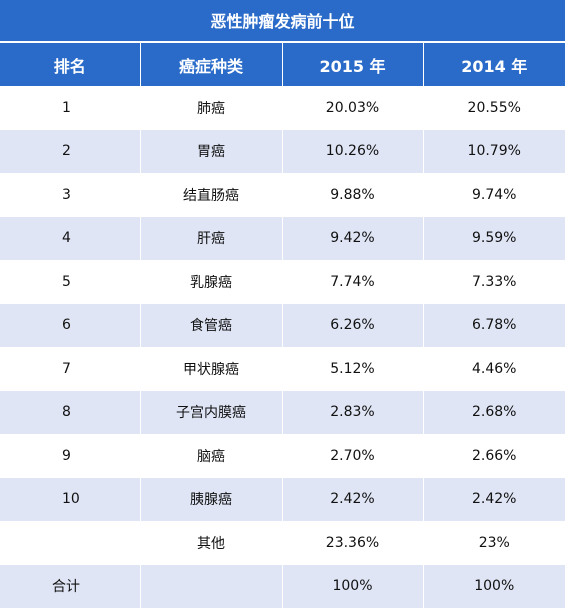 The image size is (565, 609). Describe the element at coordinates (211, 195) in the screenshot. I see `cancer-type-cell: 结直肠癌` at that location.